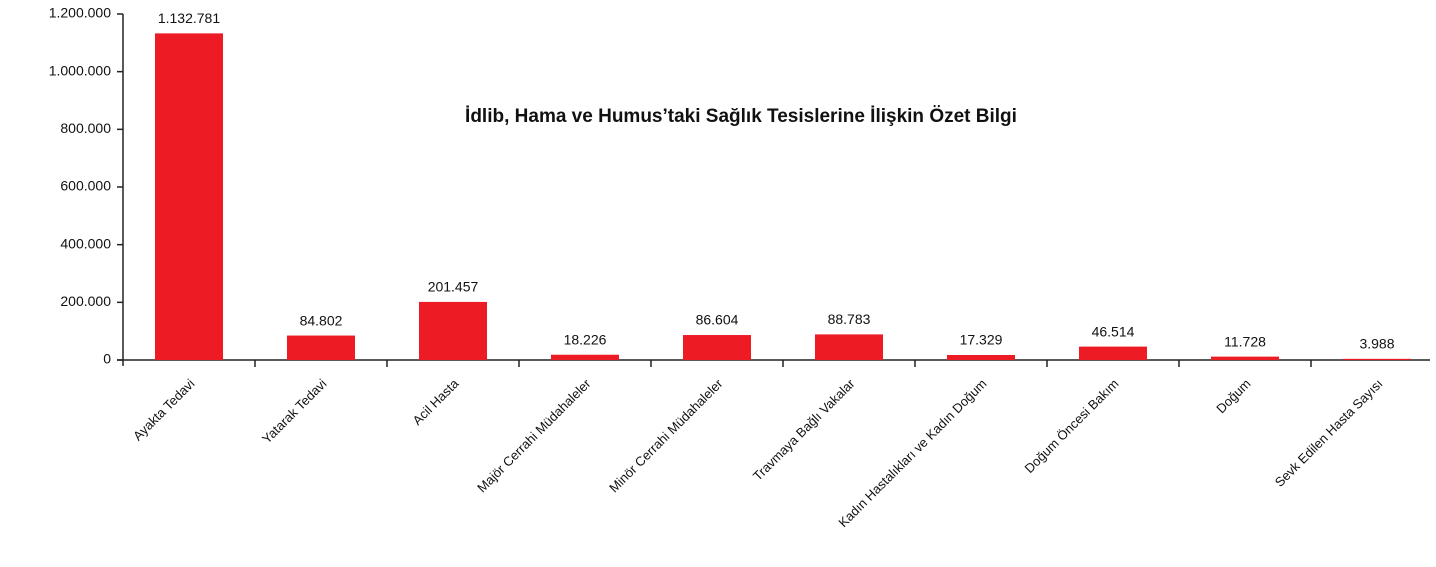 This screenshot has width=1436, height=567. What do you see at coordinates (85, 186) in the screenshot?
I see `y-tick-label: 600.000` at bounding box center [85, 186].